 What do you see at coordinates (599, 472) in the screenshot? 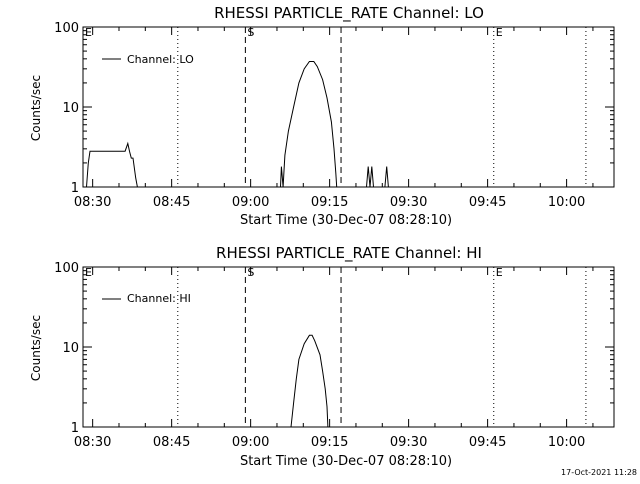
I see `footer-timestamp: 17-Oct-2021 11:28` at bounding box center [599, 472].